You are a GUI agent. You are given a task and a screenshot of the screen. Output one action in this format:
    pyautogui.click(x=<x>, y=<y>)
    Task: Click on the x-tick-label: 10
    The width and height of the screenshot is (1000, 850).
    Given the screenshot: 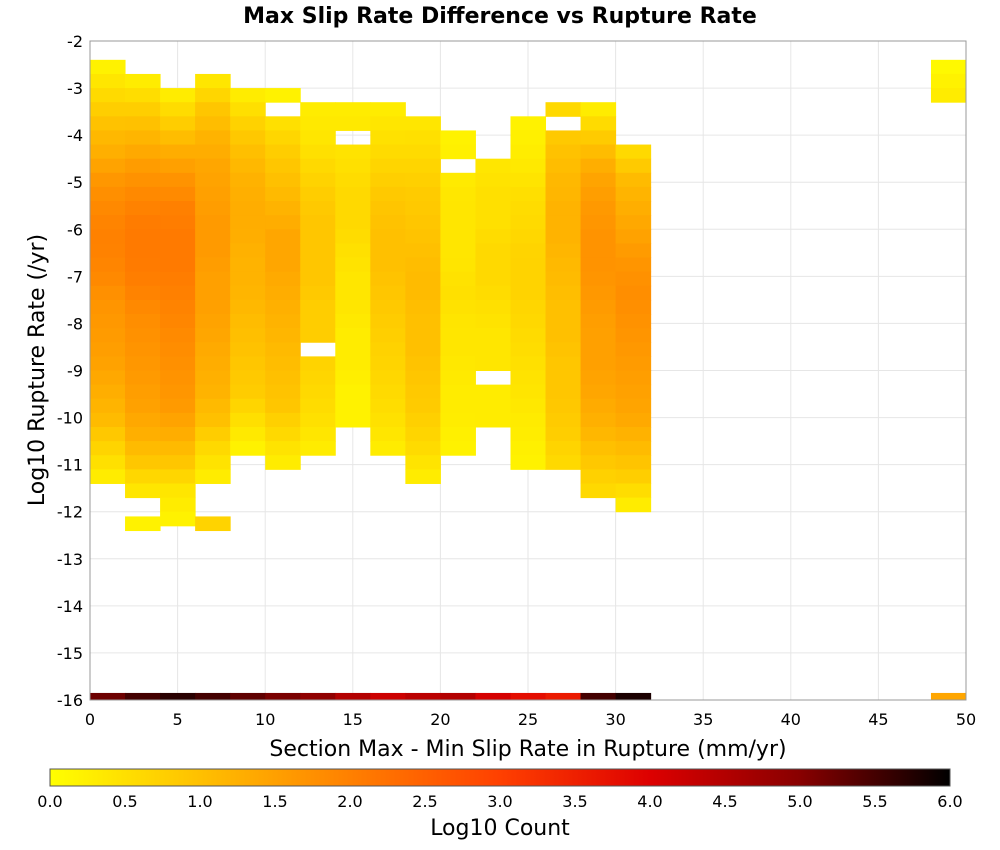 What is the action you would take?
    pyautogui.click(x=265, y=719)
    